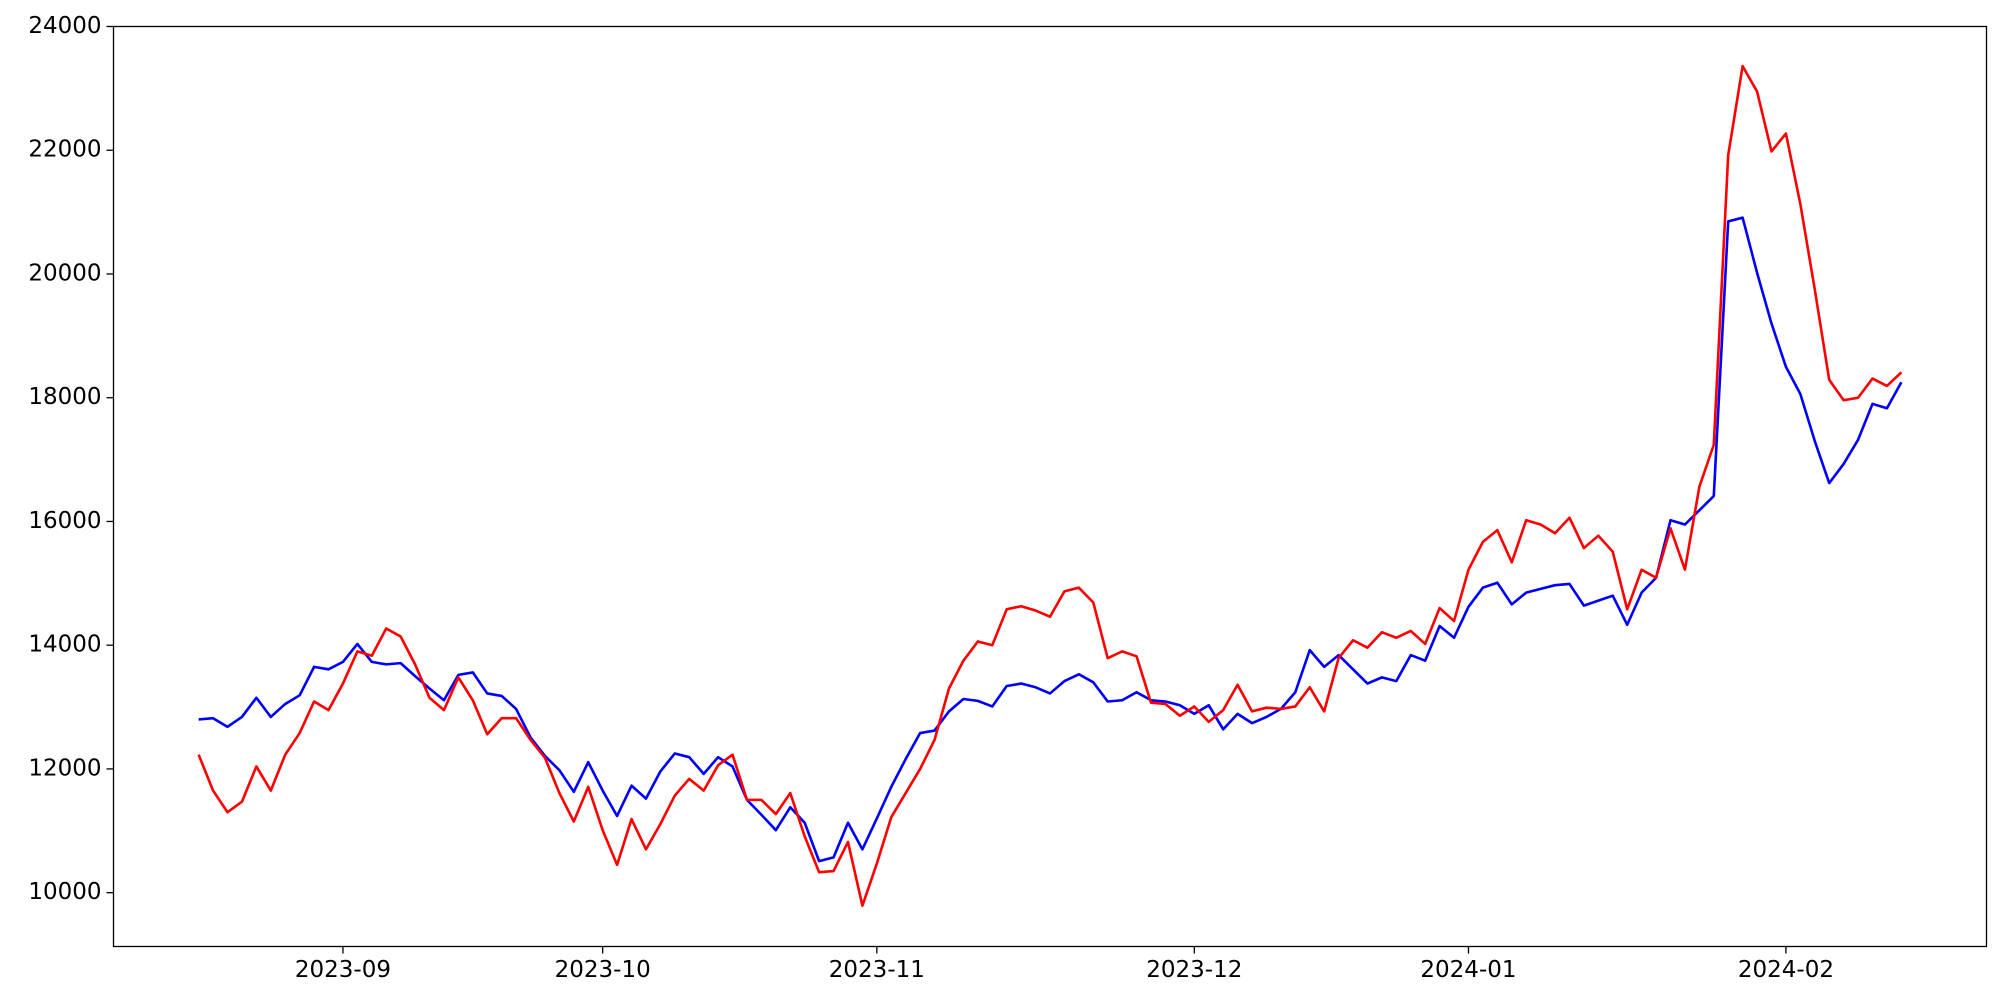 The height and width of the screenshot is (1000, 2000). Describe the element at coordinates (877, 970) in the screenshot. I see `x-tick-label: 2023-11` at that location.